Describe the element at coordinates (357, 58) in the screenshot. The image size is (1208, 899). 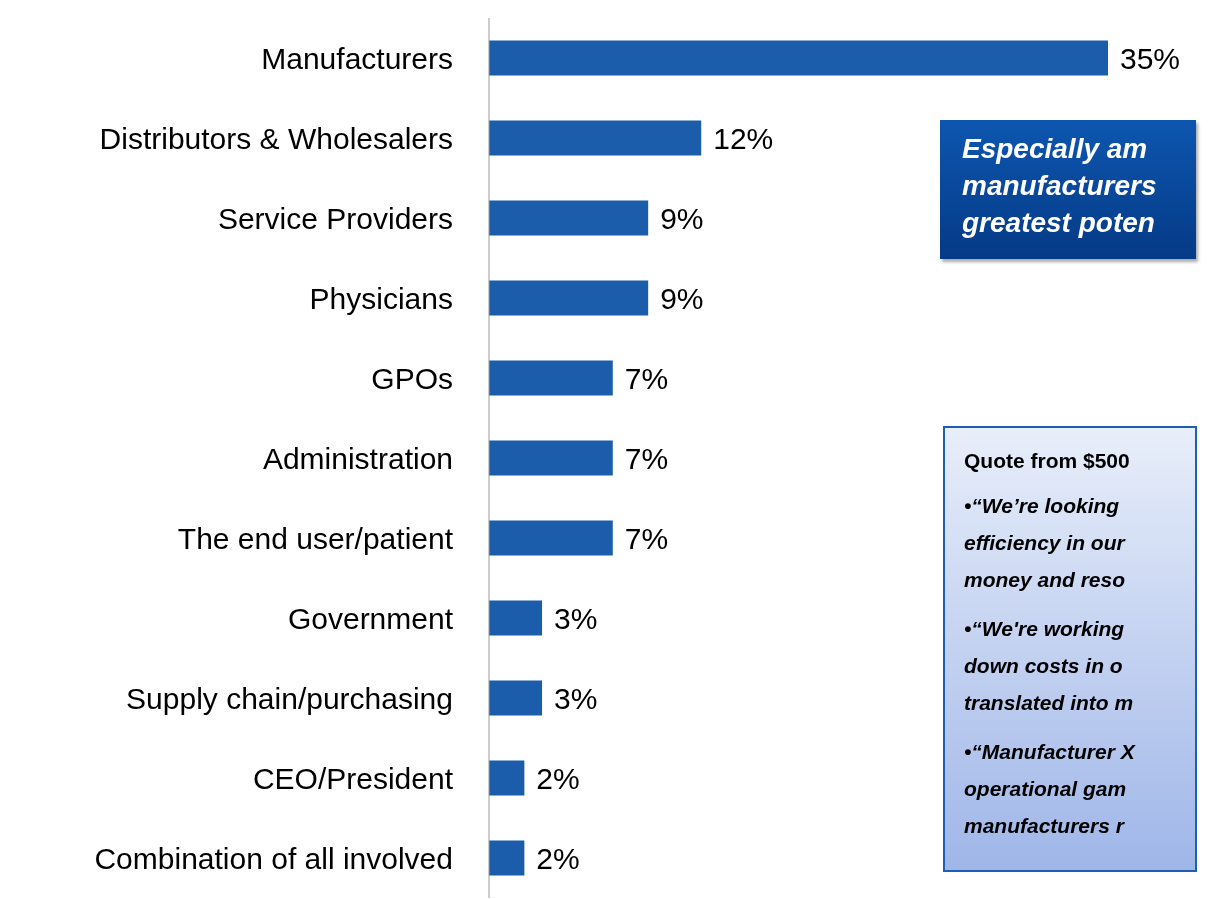
I see `y-tick-label: Manufacturers` at that location.